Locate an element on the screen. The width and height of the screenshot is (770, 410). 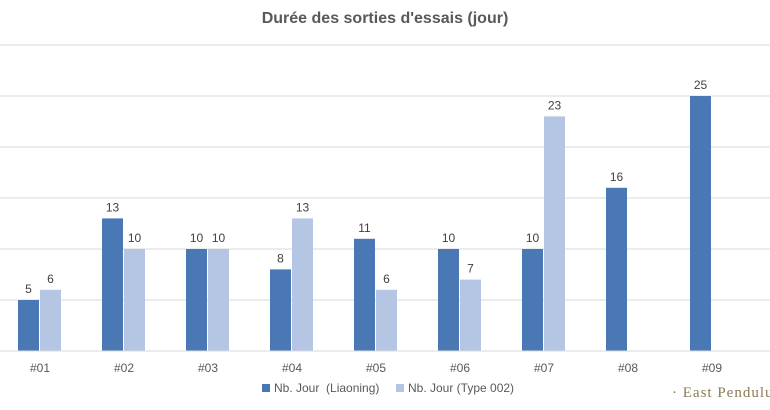
x-tick-label: #07 is located at coordinates (544, 368).